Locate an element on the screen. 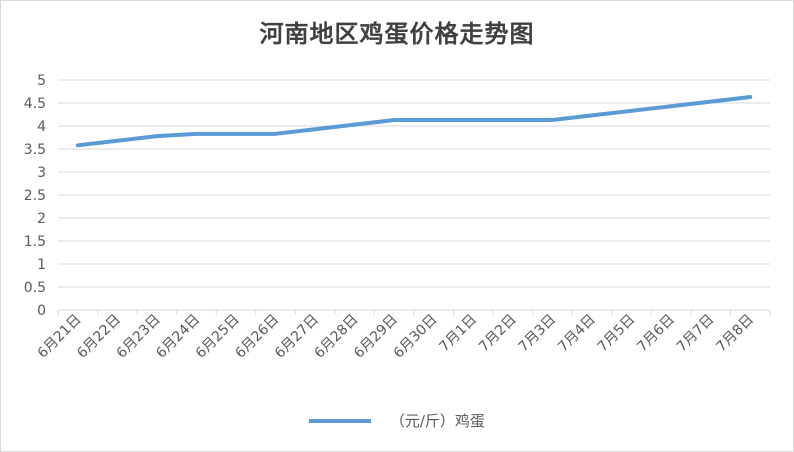 The width and height of the screenshot is (794, 452). legend-label: （元/斤）鸡蛋 is located at coordinates (437, 421).